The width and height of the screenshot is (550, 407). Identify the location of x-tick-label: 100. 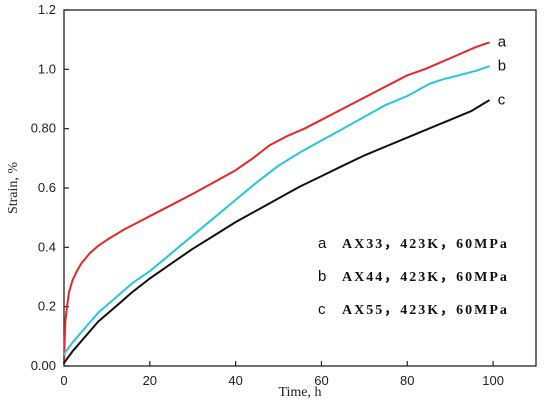
(493, 380).